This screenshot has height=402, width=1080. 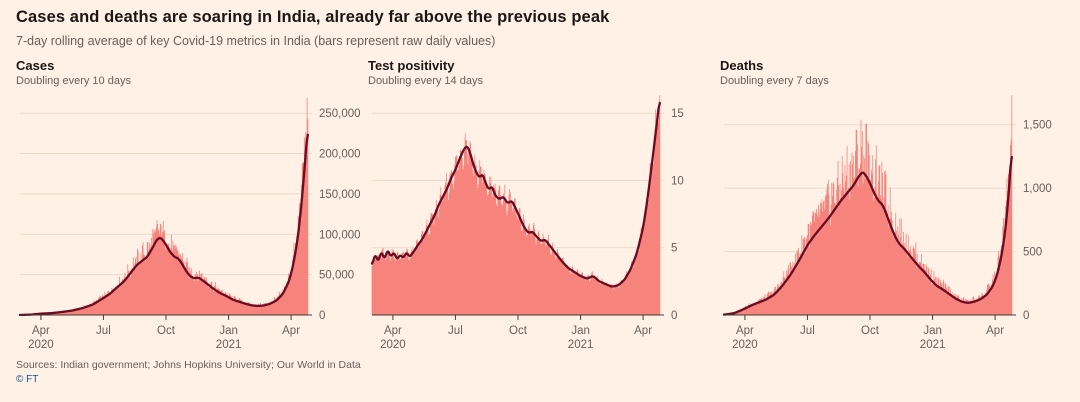 What do you see at coordinates (340, 235) in the screenshot?
I see `svg-text: 100,000` at bounding box center [340, 235].